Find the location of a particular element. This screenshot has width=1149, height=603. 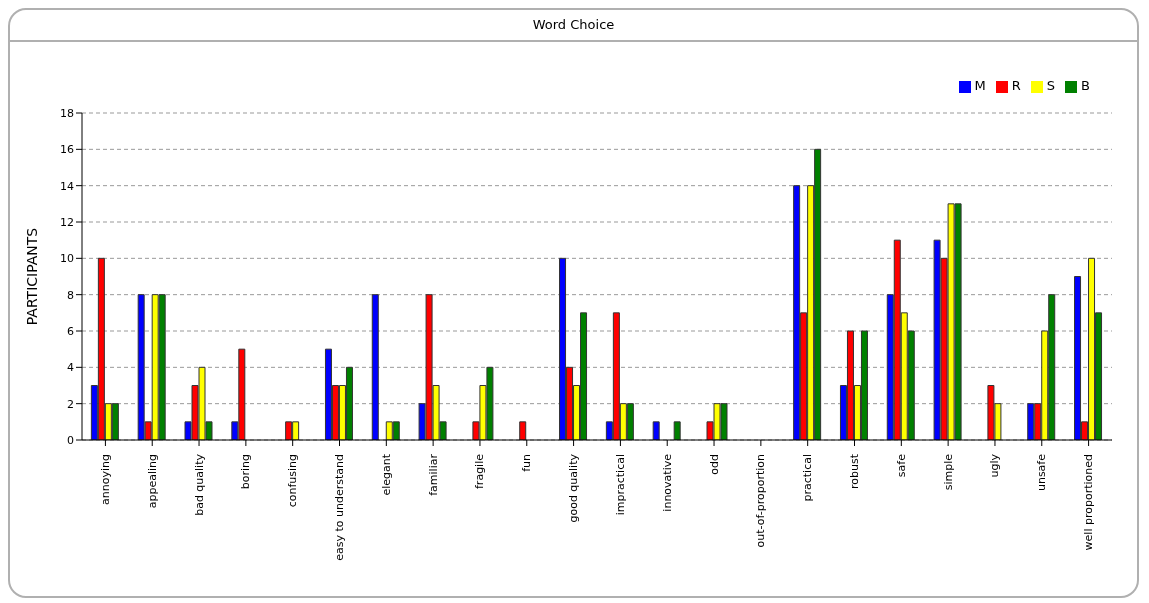

x-tick-label: ugly is located at coordinates (995, 465).